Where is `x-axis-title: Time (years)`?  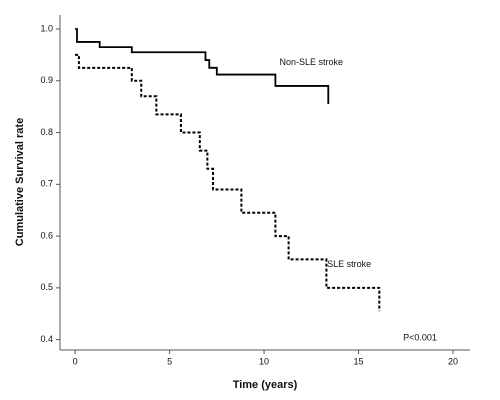
x-axis-title: Time (years) is located at coordinates (265, 385).